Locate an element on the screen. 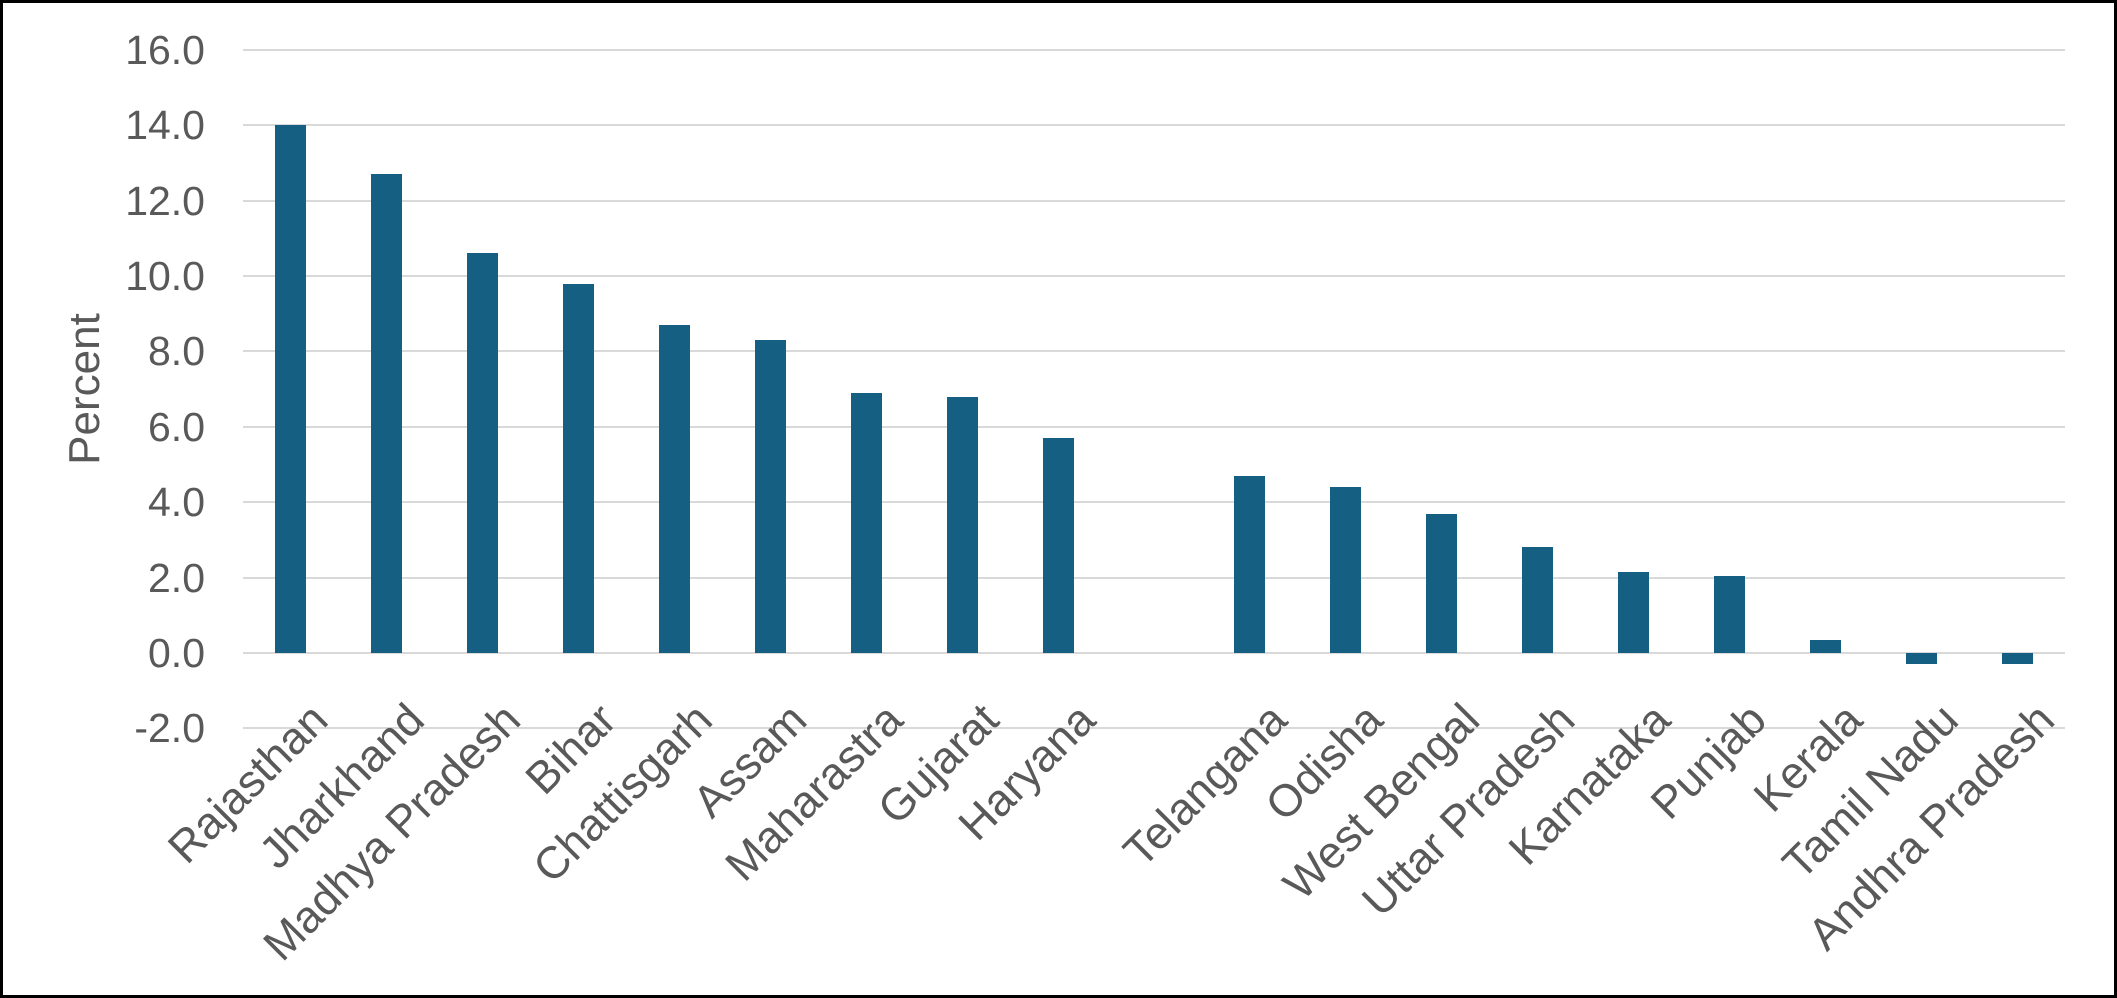 This screenshot has width=2117, height=998. bar-jharkhand is located at coordinates (386, 413).